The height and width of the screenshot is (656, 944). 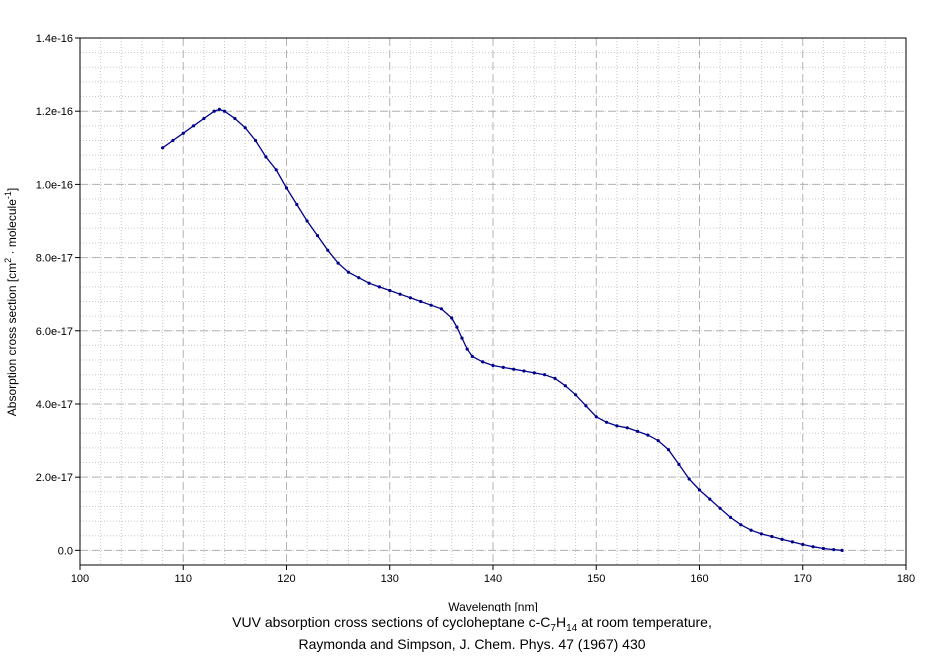 What do you see at coordinates (54, 332) in the screenshot?
I see `y-tick-label: 6.0e-17` at bounding box center [54, 332].